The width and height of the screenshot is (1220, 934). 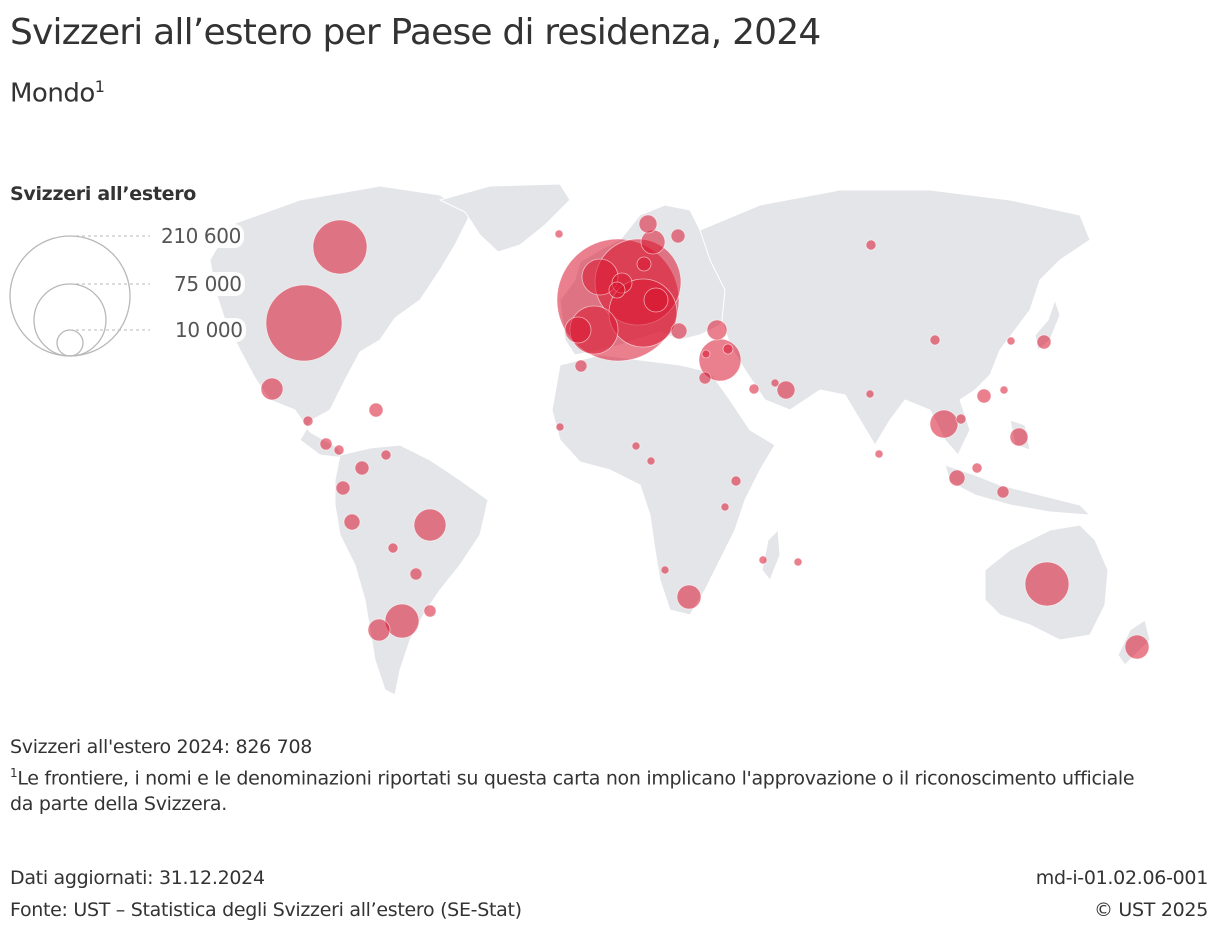 I want to click on land-greenland, so click(x=504, y=218).